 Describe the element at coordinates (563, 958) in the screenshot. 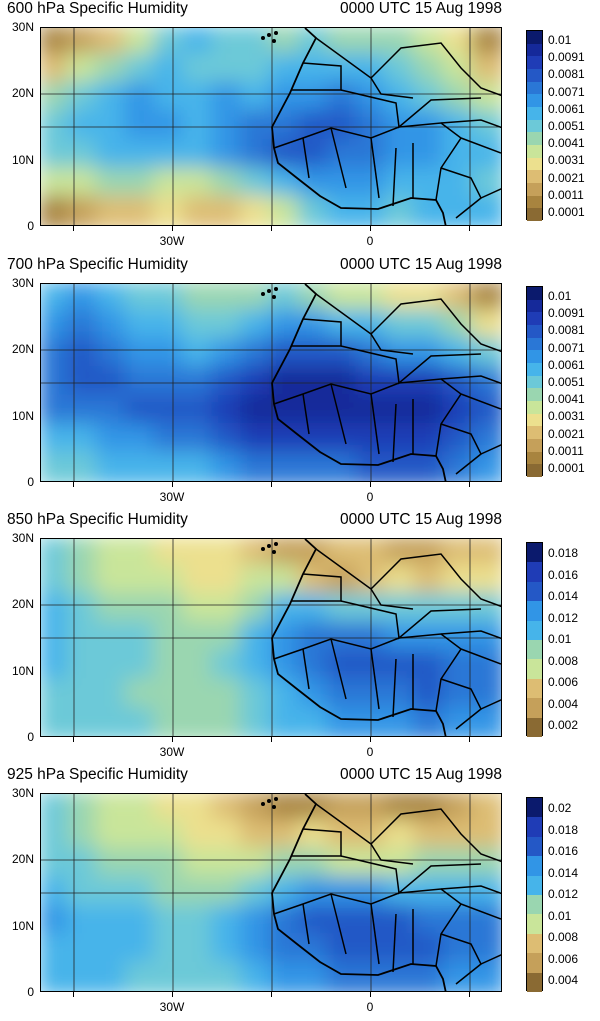

I see `colorbar-label: 0.006` at that location.